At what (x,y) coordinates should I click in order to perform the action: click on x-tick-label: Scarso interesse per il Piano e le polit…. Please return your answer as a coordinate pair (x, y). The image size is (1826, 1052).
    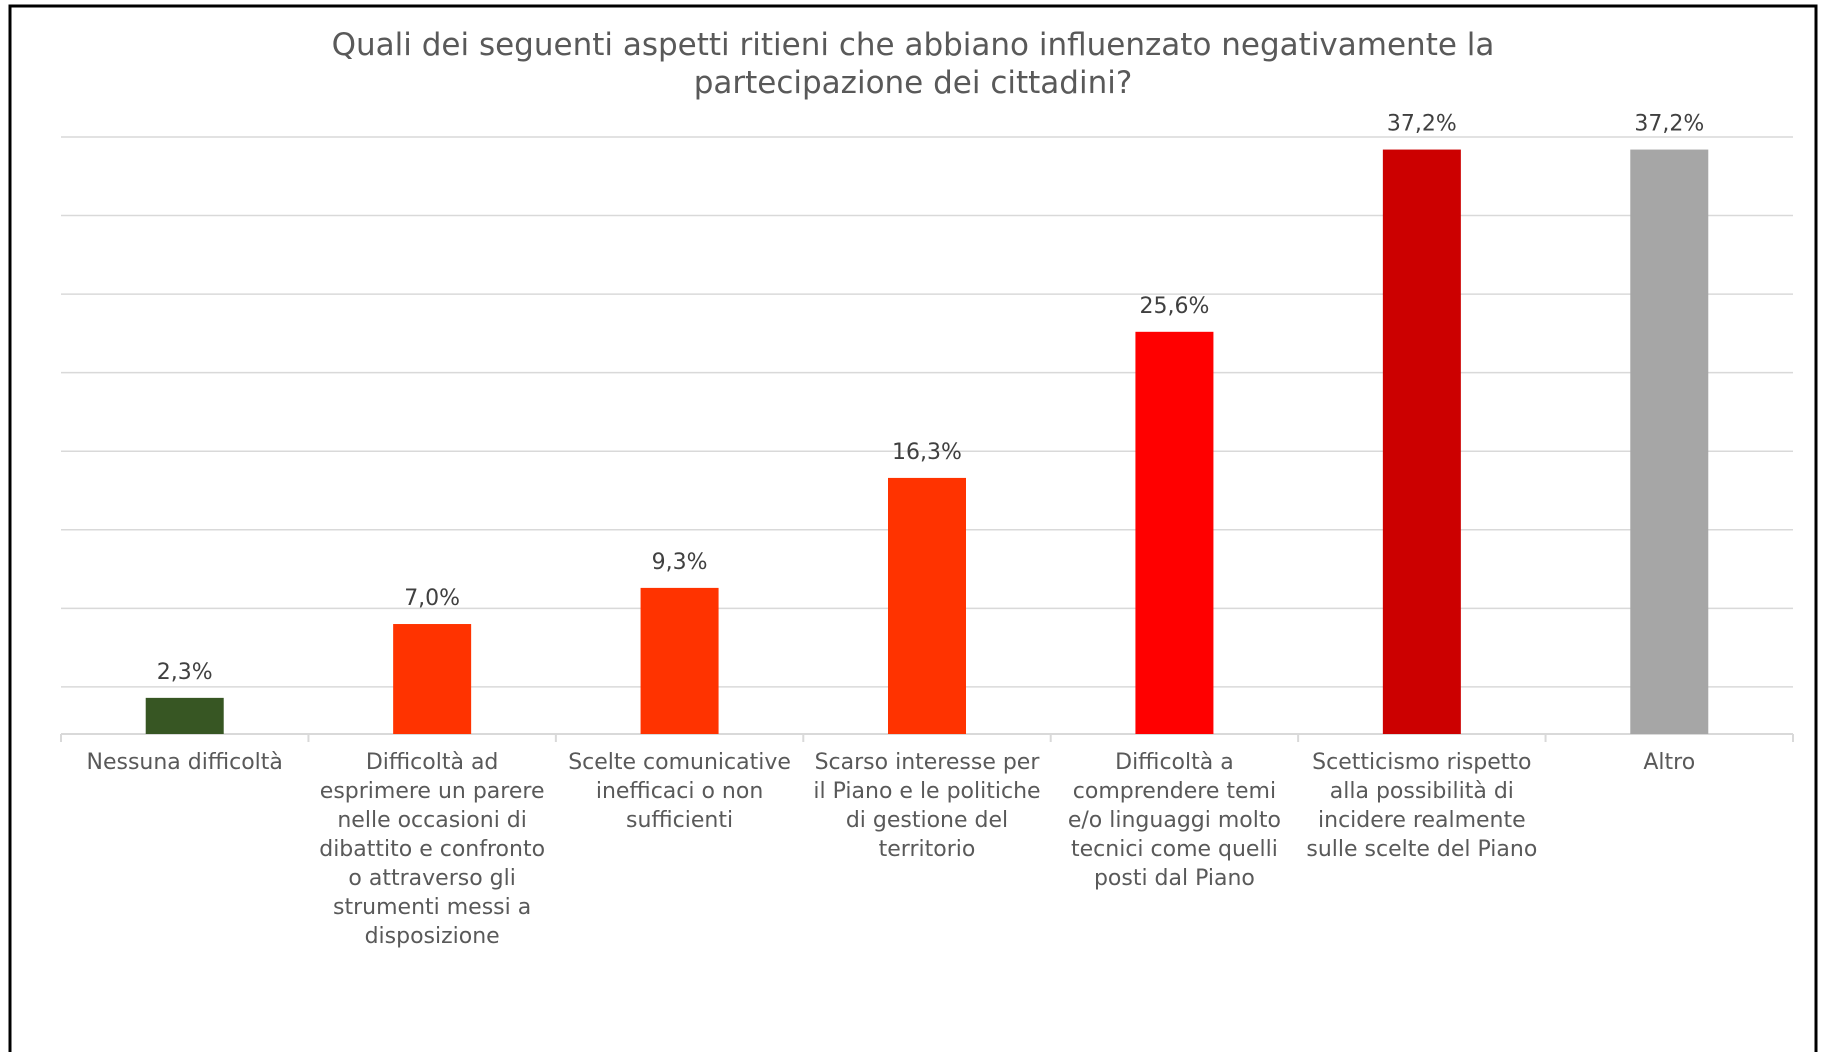
    Looking at the image, I should click on (927, 806).